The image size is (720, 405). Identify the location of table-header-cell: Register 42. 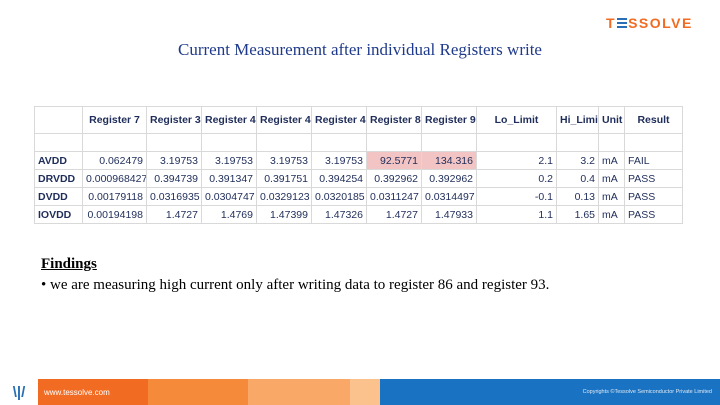
(339, 120).